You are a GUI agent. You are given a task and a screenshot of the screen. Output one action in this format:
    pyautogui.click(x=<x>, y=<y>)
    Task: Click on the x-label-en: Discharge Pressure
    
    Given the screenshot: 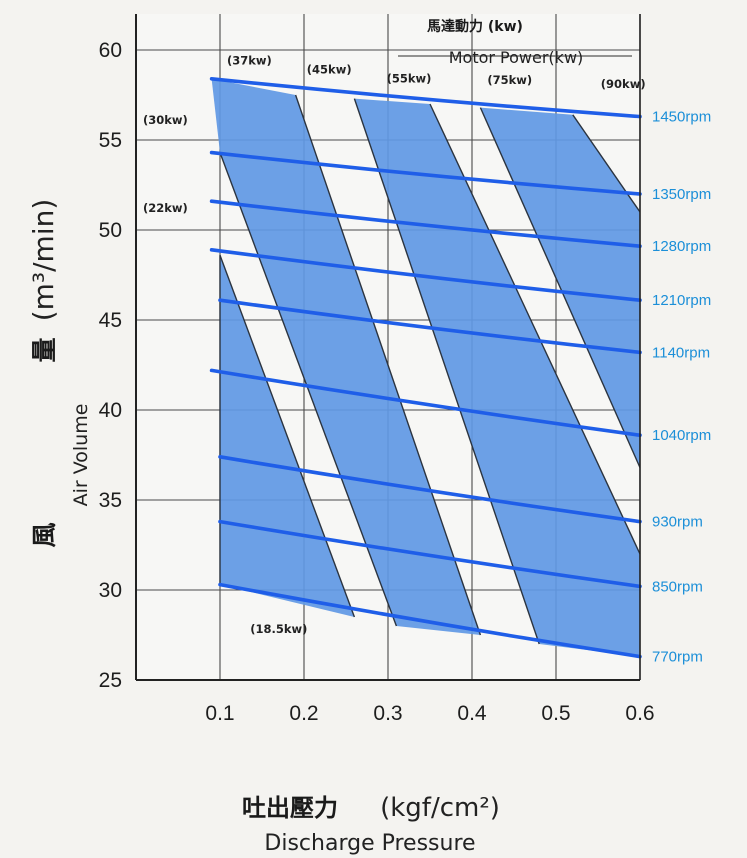 What is the action you would take?
    pyautogui.click(x=369, y=843)
    